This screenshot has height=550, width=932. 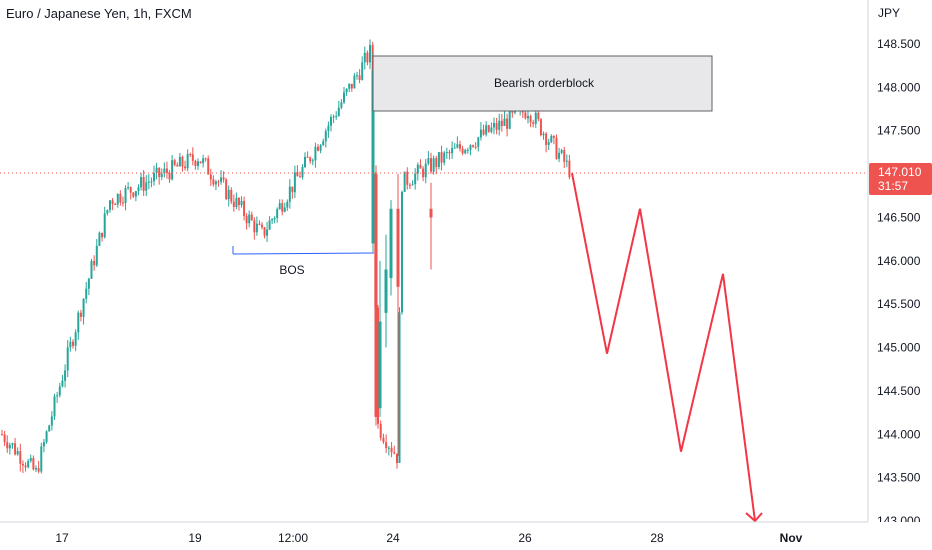 I want to click on time-tick-label: 26, so click(x=525, y=538).